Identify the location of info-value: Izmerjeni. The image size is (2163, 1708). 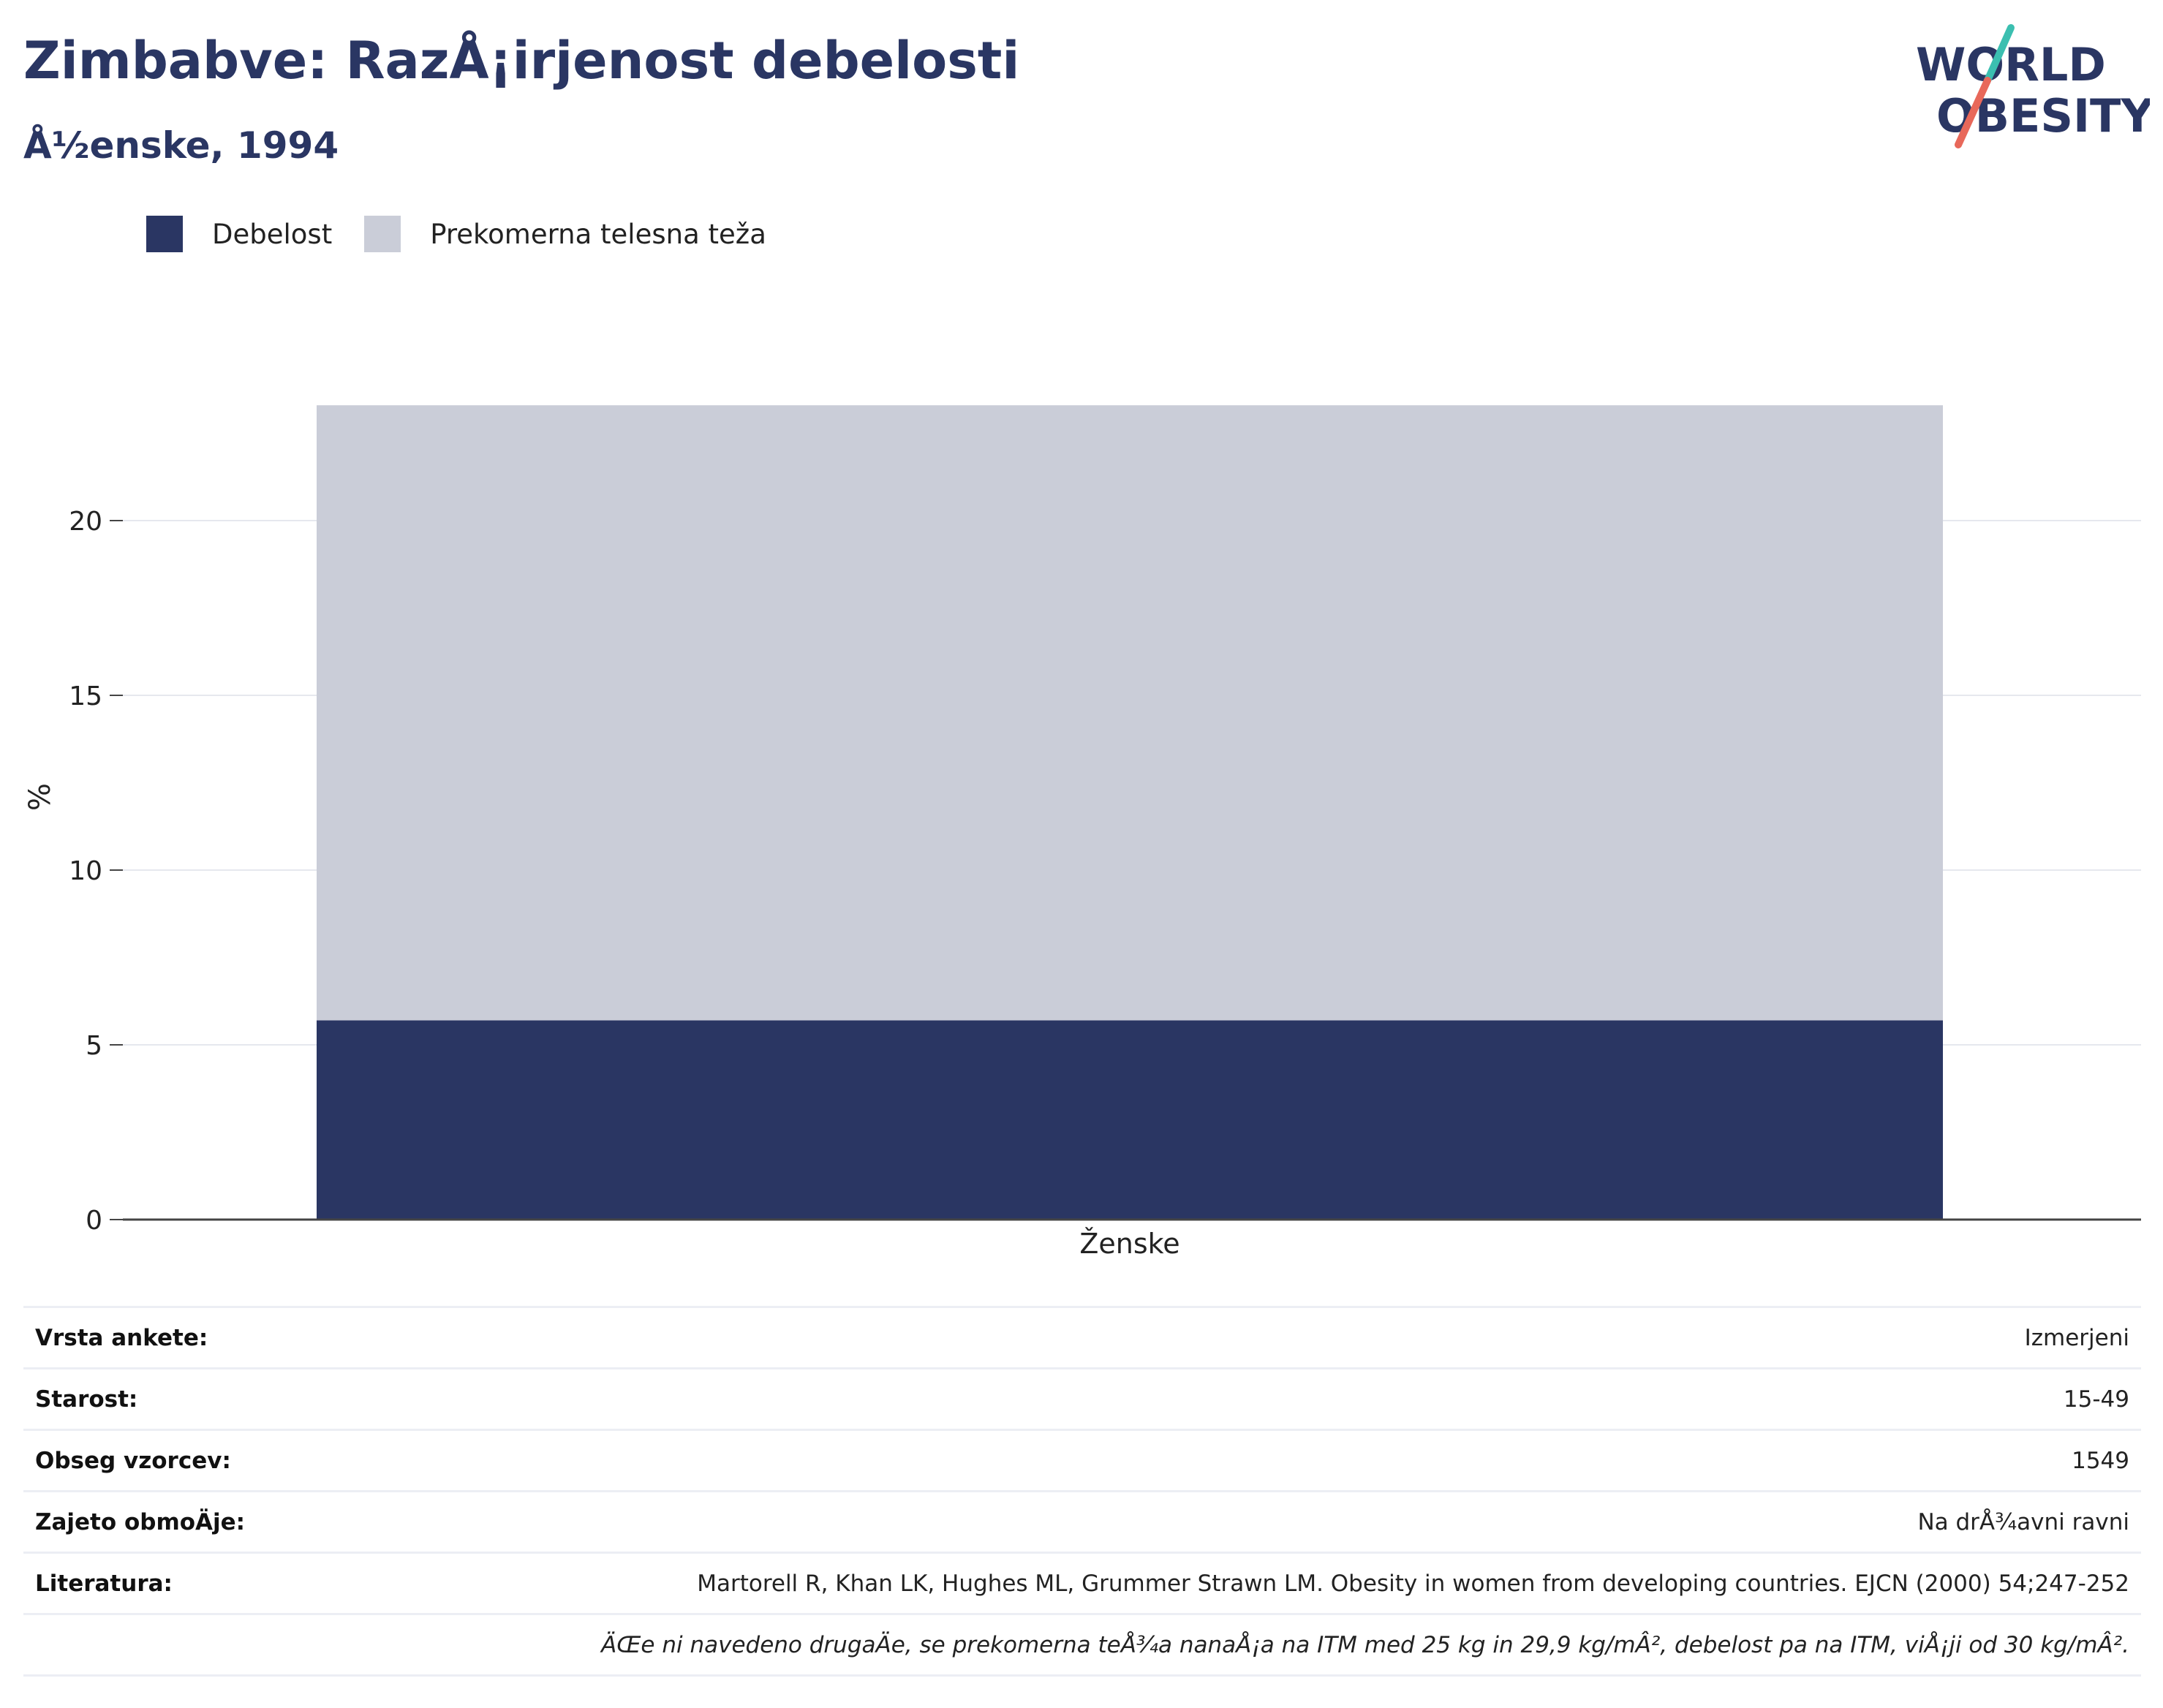
(1220, 1337).